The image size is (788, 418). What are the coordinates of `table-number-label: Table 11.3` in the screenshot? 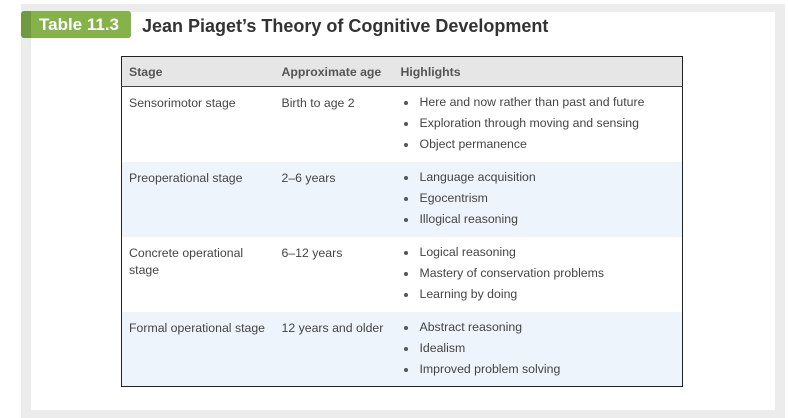 It's located at (81, 24).